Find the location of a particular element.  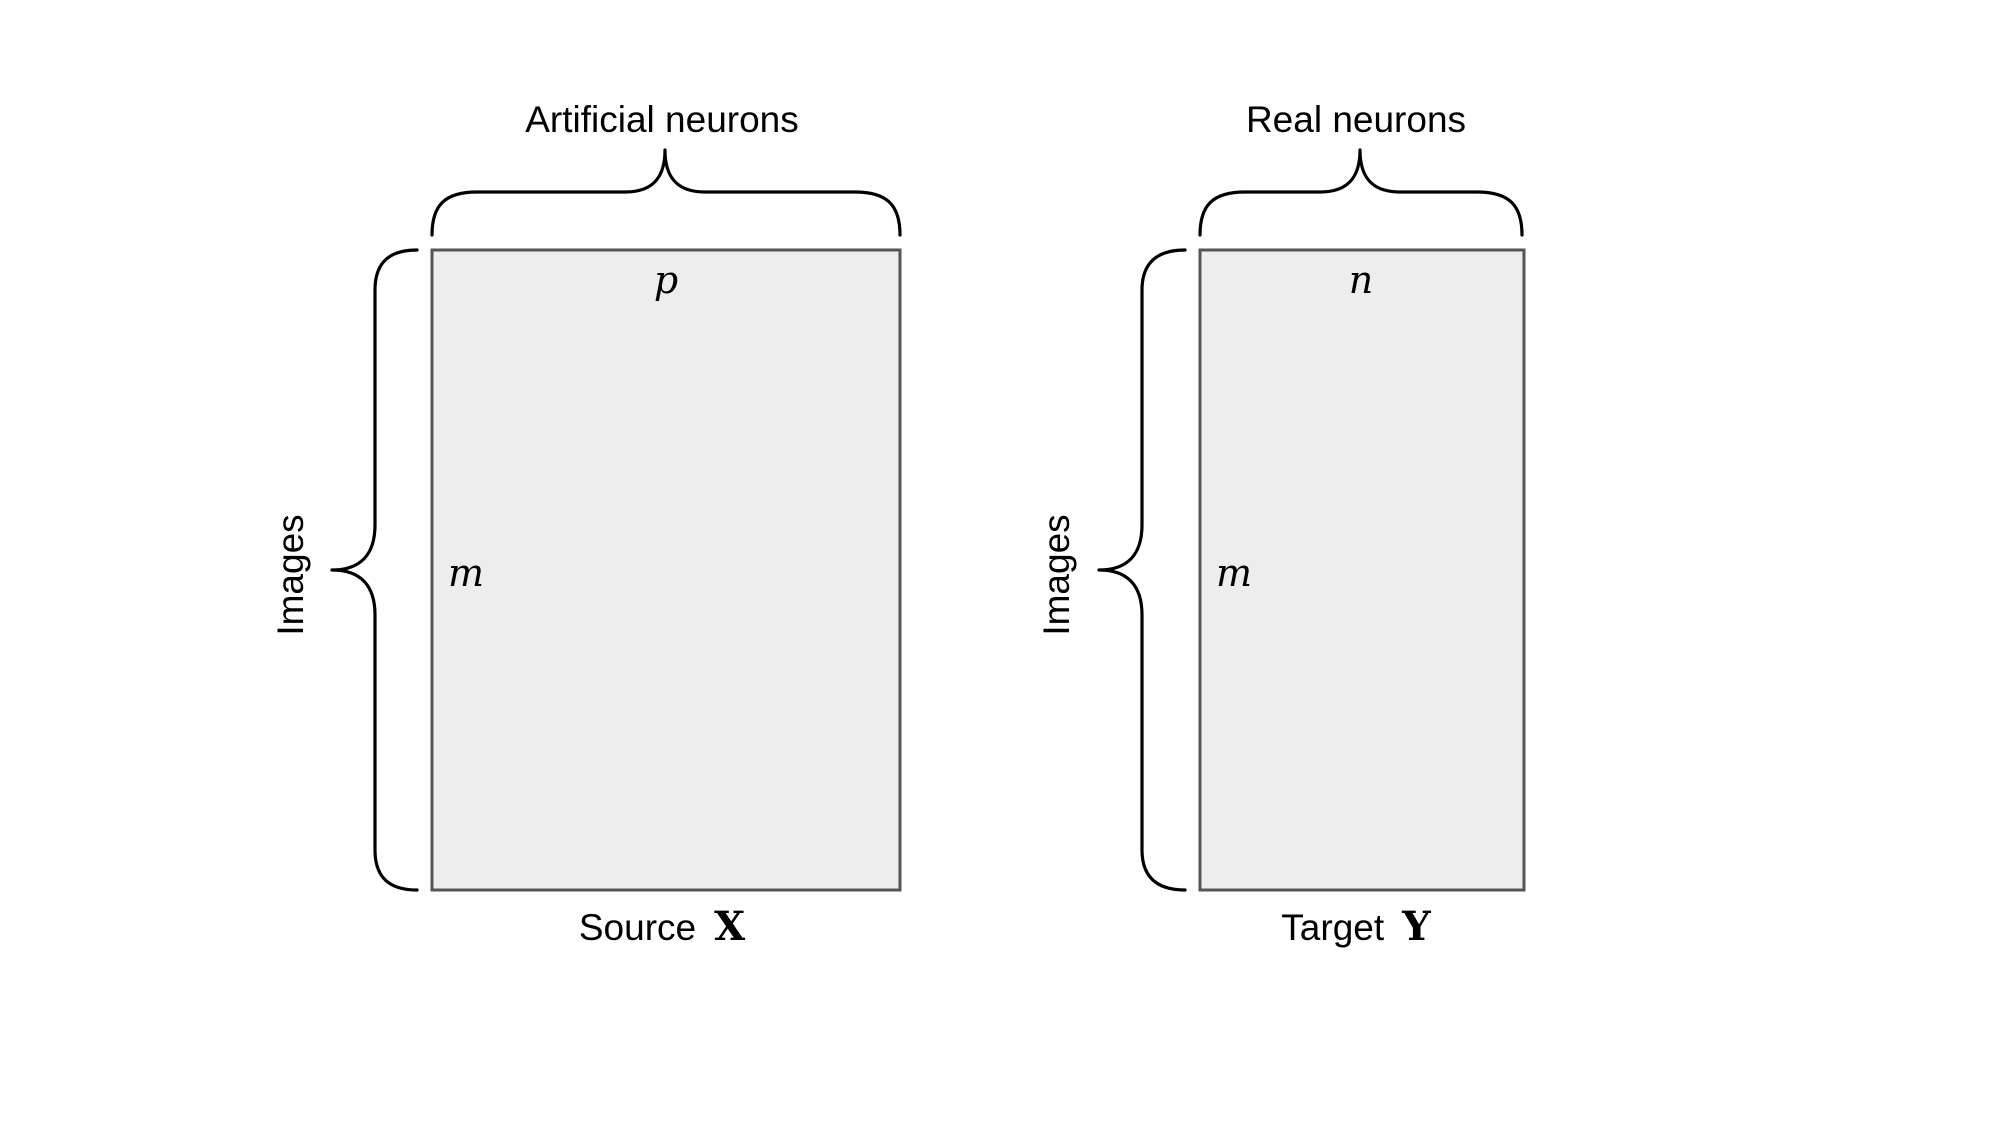

left-side-brace is located at coordinates (374, 570).